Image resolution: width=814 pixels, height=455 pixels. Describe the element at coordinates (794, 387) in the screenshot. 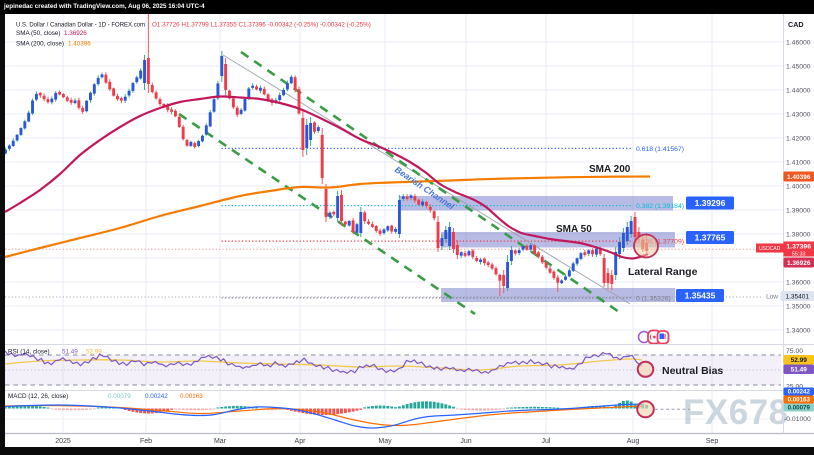

I see `svg-text: 25.00` at that location.